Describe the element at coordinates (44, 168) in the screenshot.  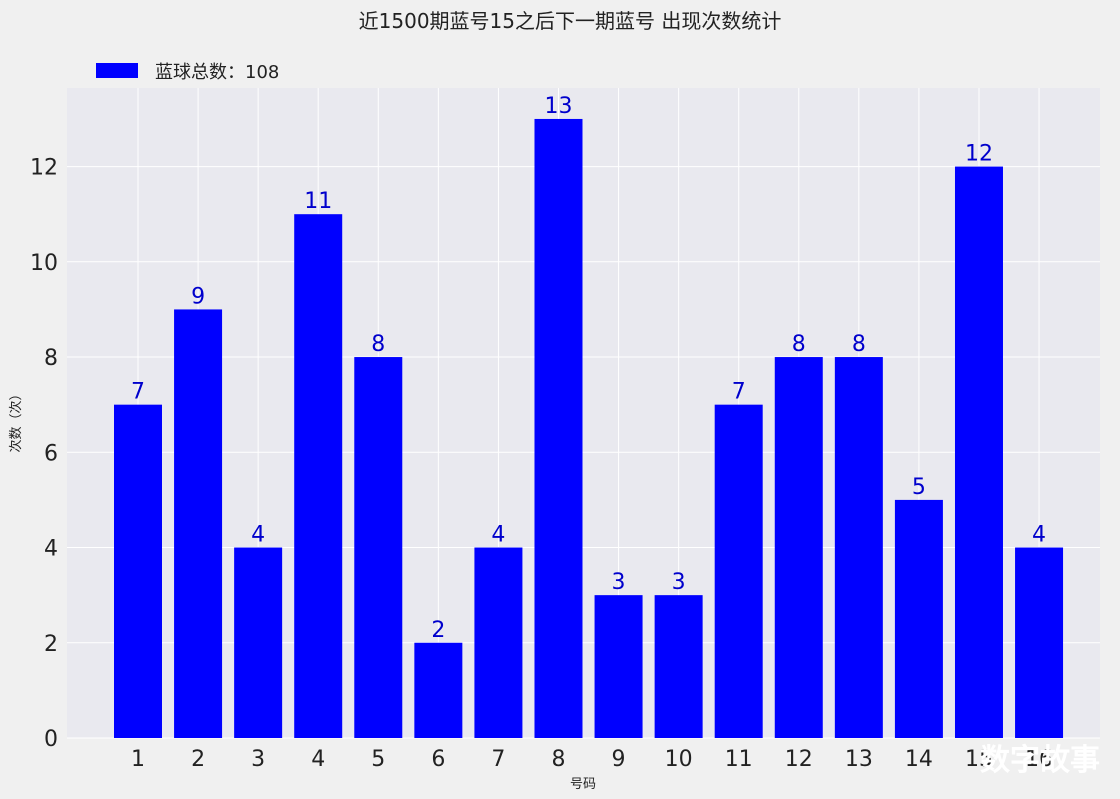
I see `y-tick-label: 12` at that location.